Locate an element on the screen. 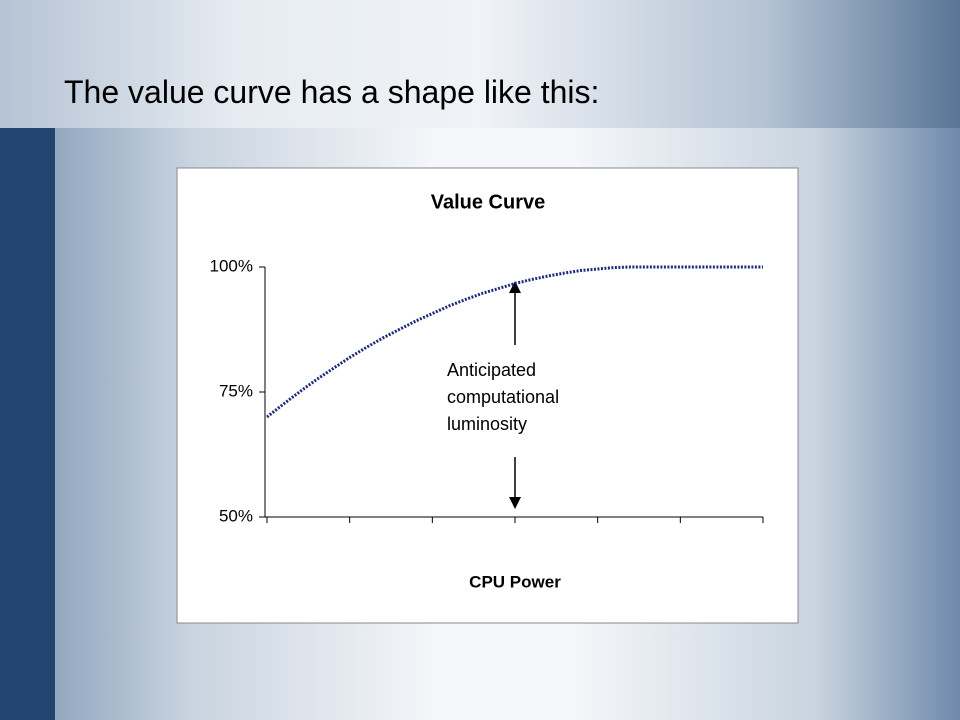 The height and width of the screenshot is (720, 960). side-bar is located at coordinates (27, 424).